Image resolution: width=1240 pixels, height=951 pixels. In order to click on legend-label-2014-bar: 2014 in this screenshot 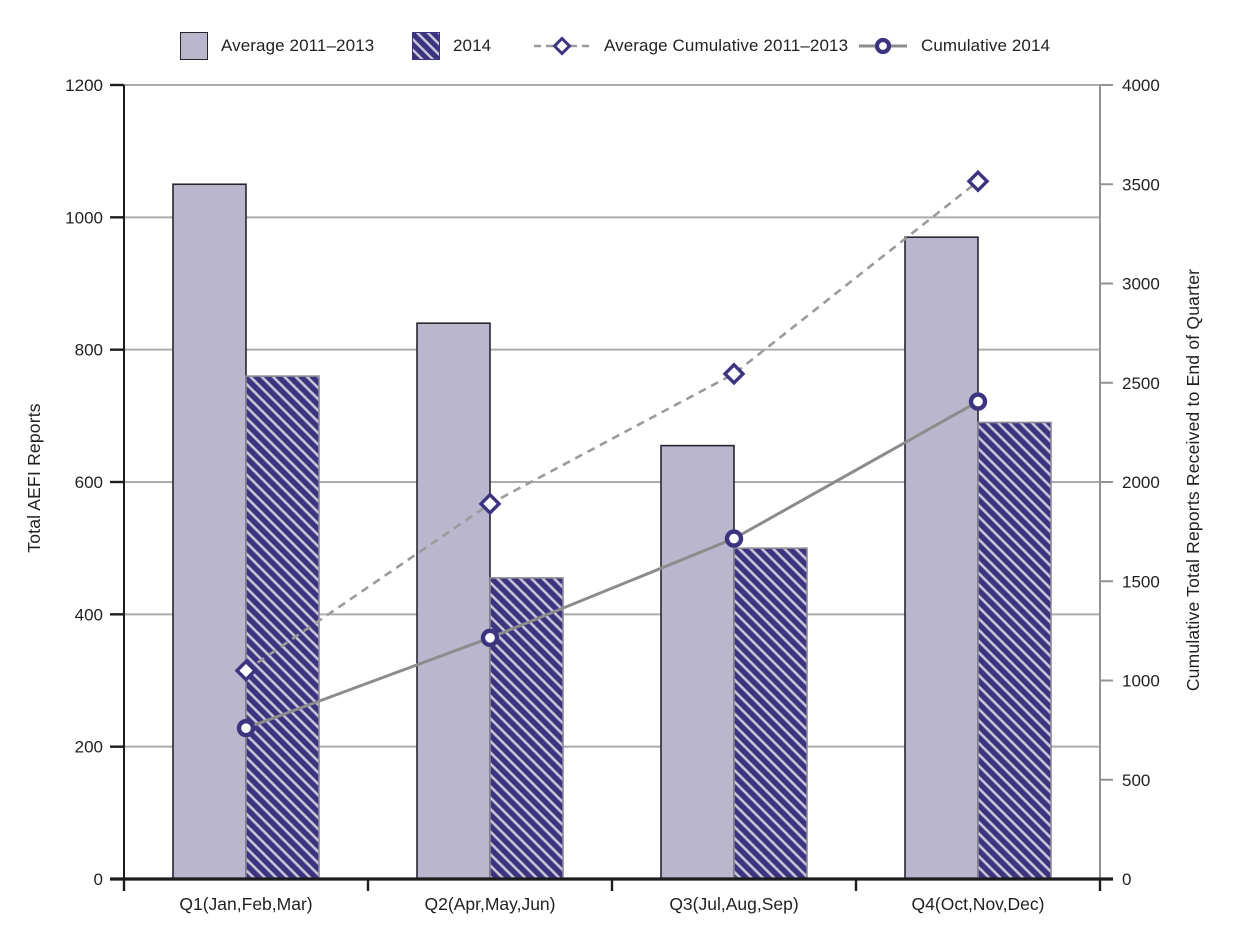, I will do `click(472, 45)`.